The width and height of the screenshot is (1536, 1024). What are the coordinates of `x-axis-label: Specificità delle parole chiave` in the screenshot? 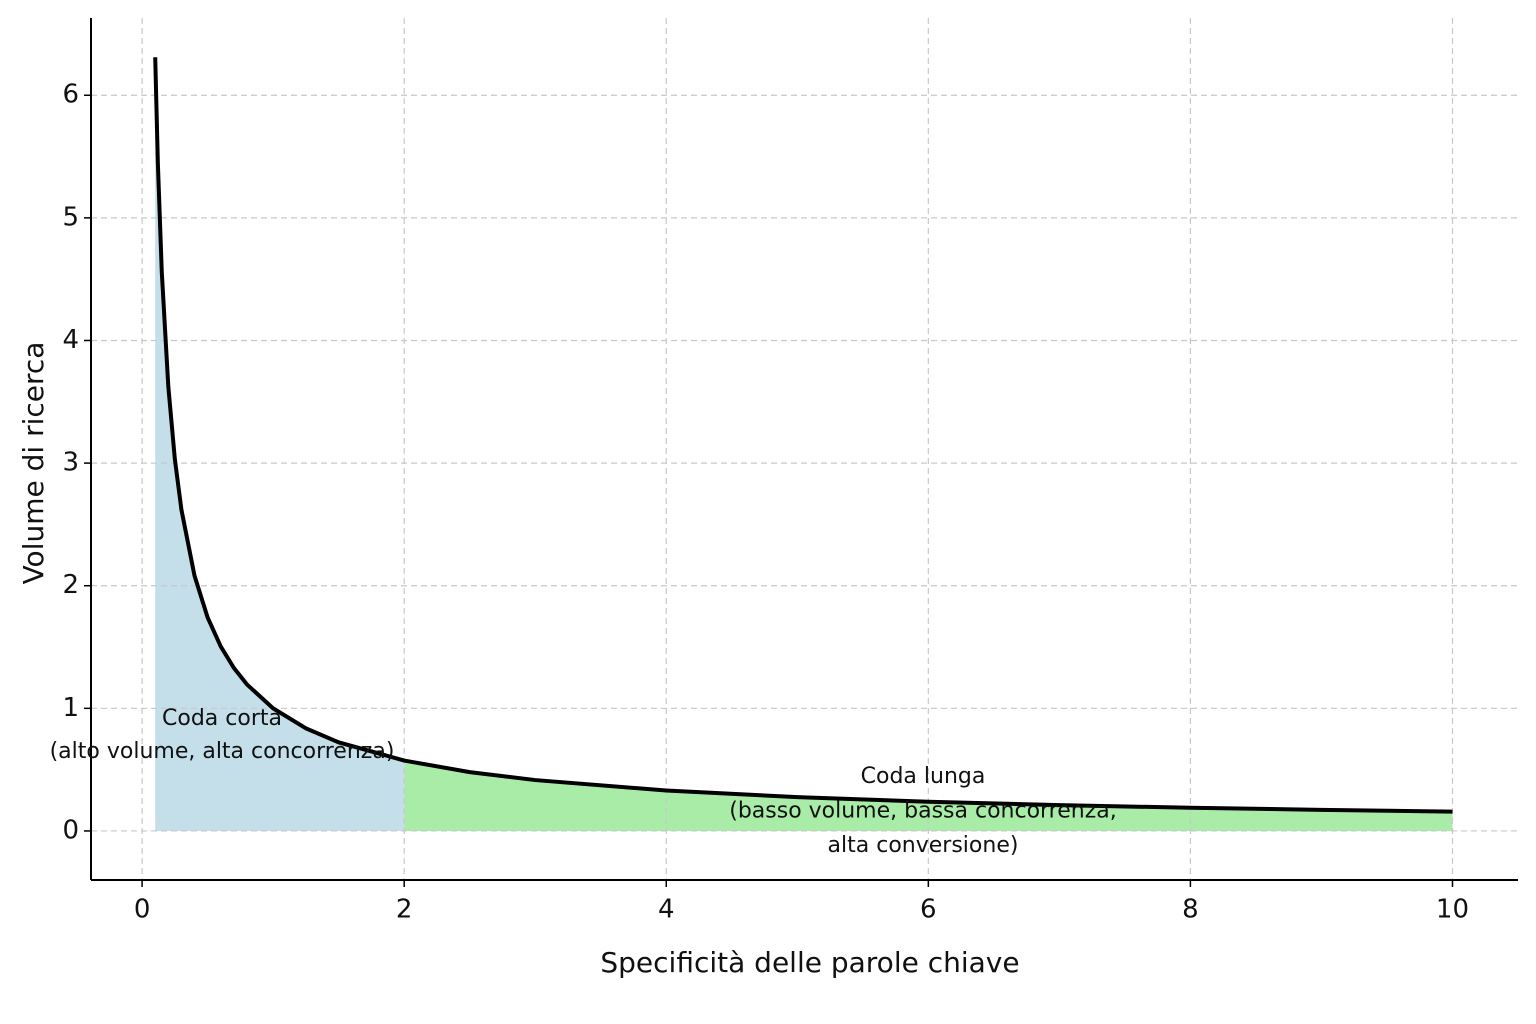 It's located at (809, 962).